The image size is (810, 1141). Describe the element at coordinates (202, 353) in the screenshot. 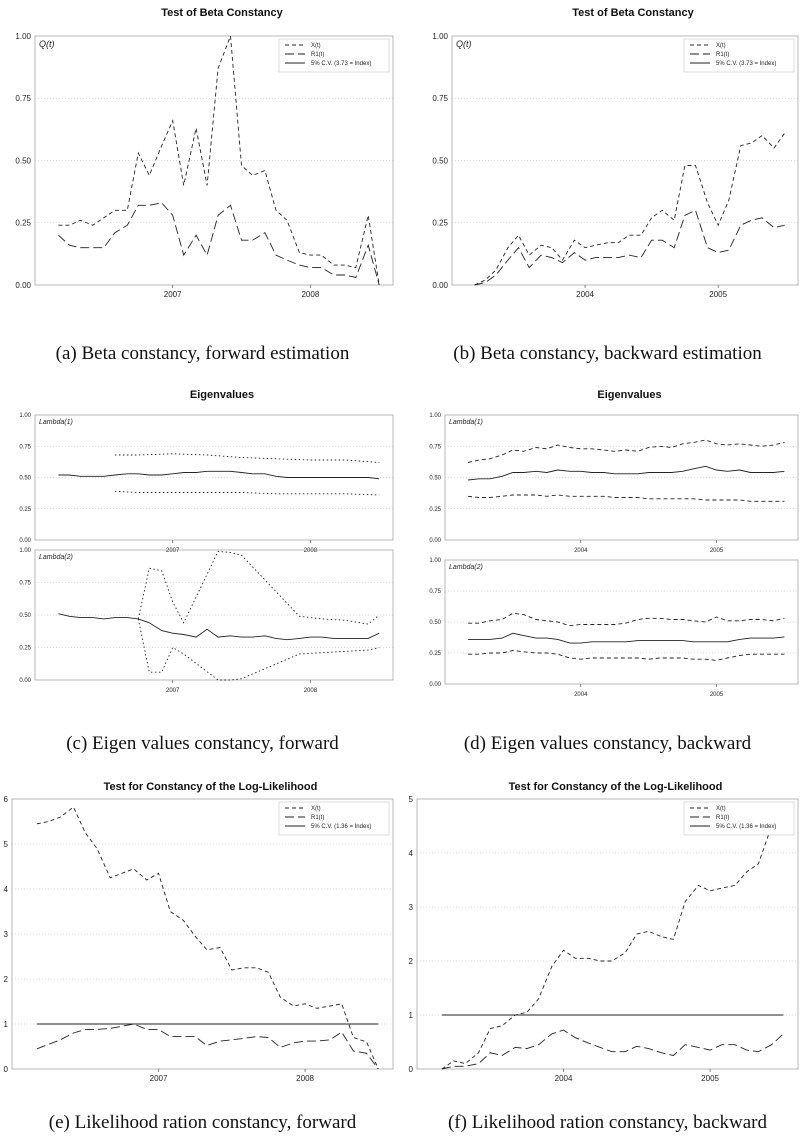

I see `caption-a: (a) Beta constancy, forward estimation` at that location.